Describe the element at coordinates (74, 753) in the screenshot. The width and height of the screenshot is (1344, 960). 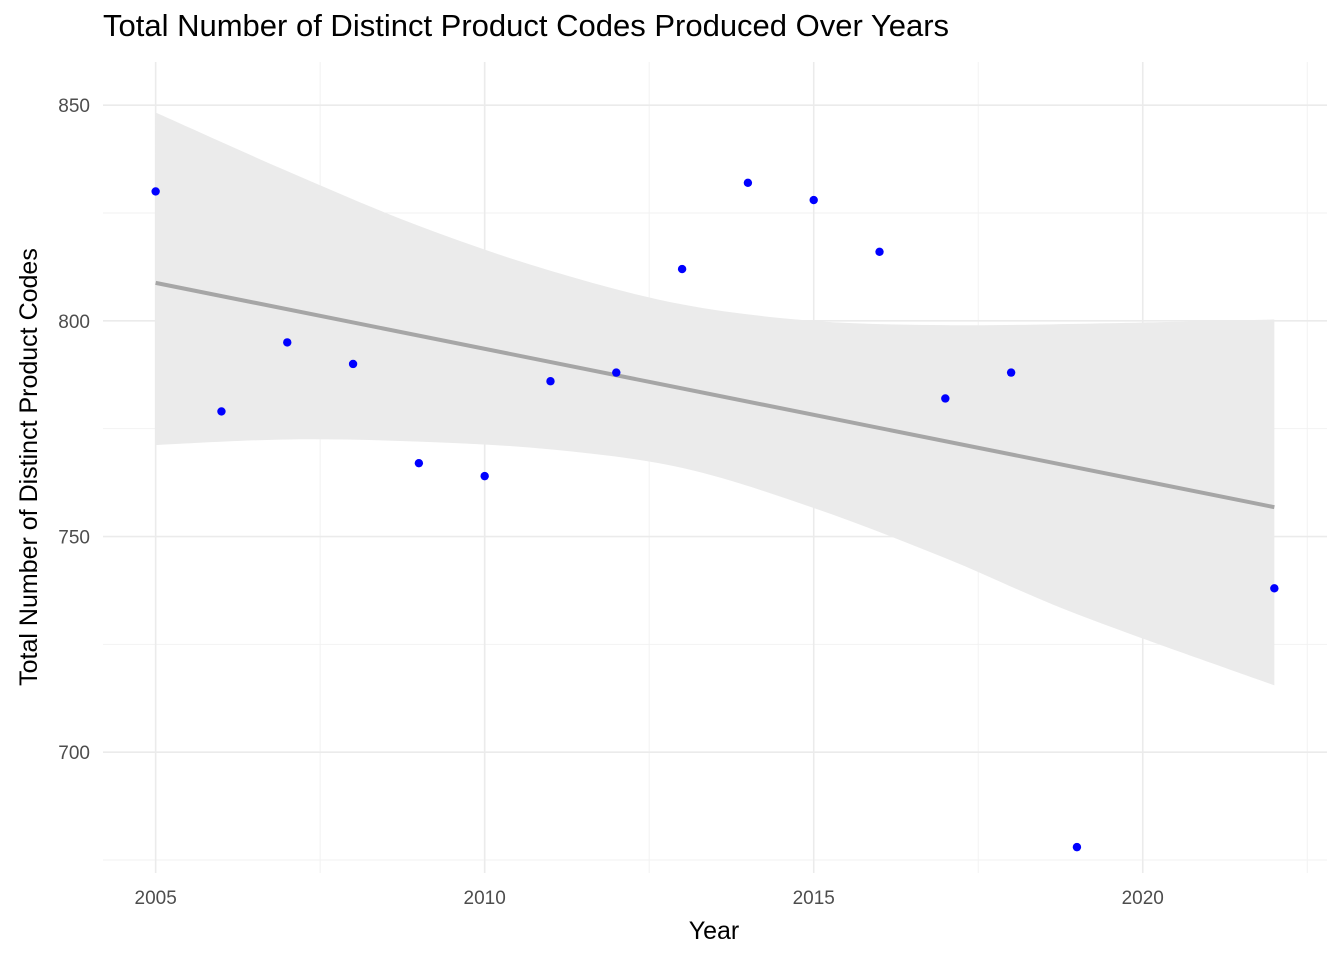
I see `y-tick-label: 700` at that location.